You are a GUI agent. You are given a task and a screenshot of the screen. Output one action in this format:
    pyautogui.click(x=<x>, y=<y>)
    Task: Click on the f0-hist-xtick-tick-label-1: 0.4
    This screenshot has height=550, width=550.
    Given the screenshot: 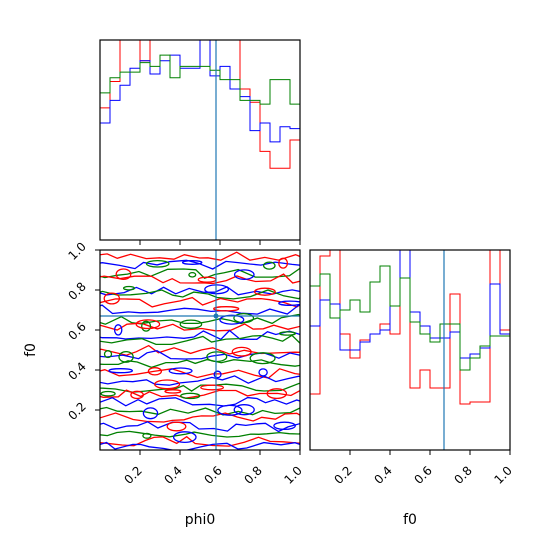 What is the action you would take?
    pyautogui.click(x=382, y=474)
    